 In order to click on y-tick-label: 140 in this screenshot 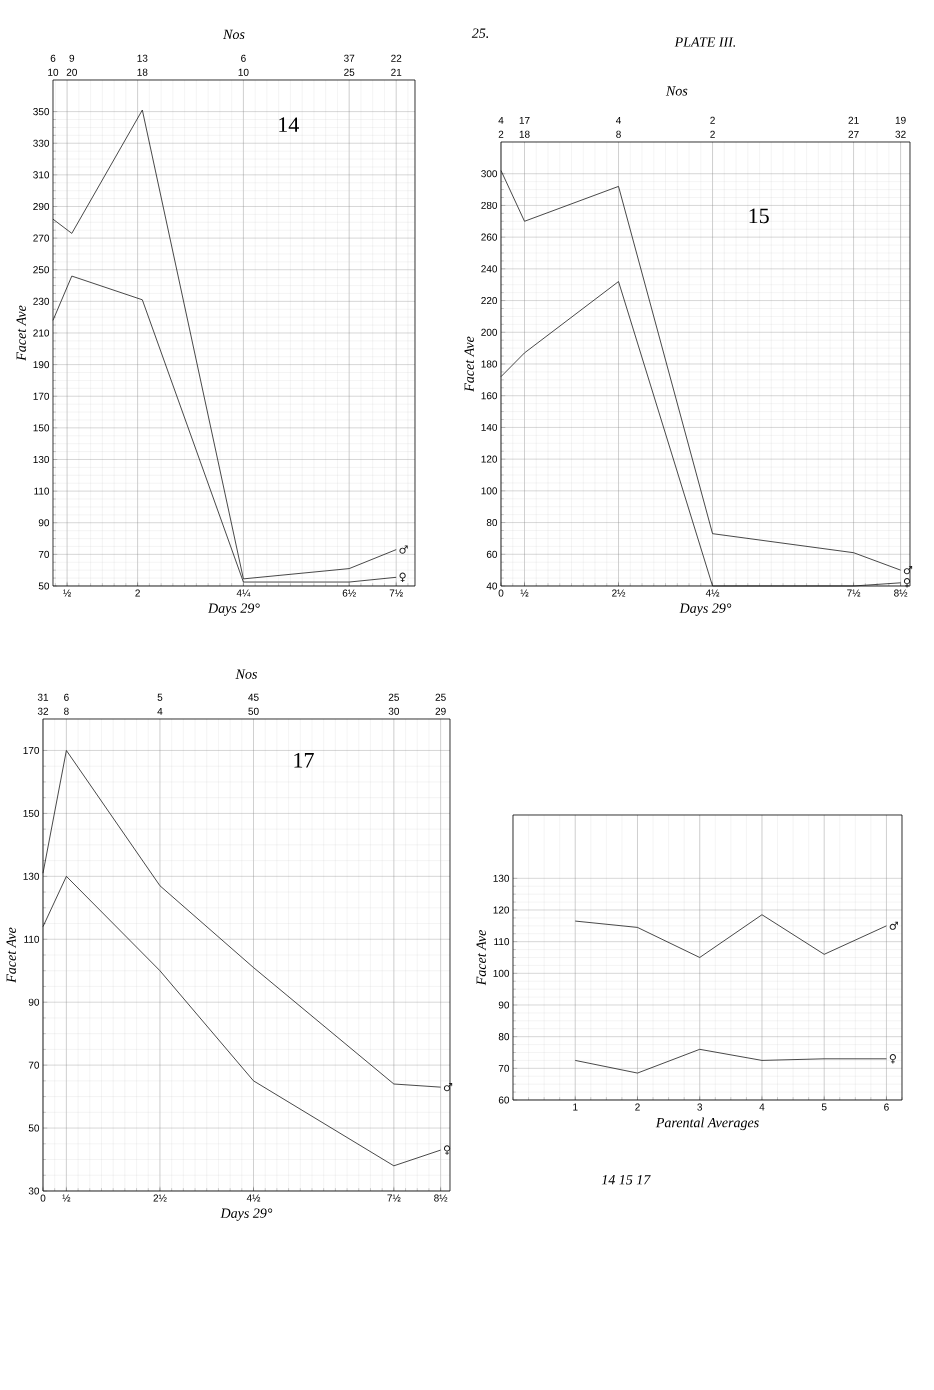, I will do `click(489, 427)`.